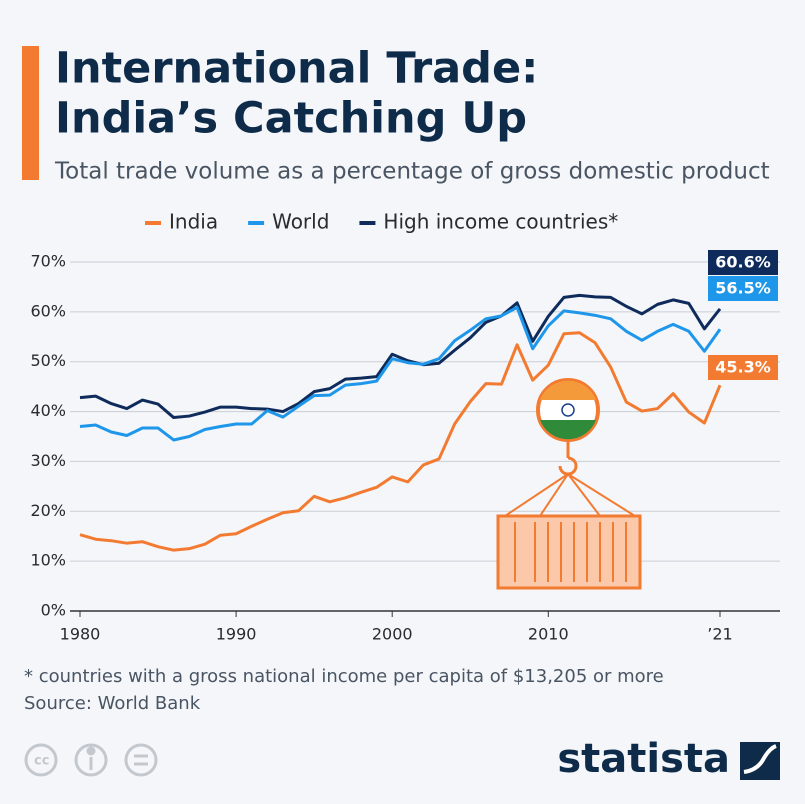 The width and height of the screenshot is (805, 804). What do you see at coordinates (296, 69) in the screenshot?
I see `chart-title: International Trade:` at bounding box center [296, 69].